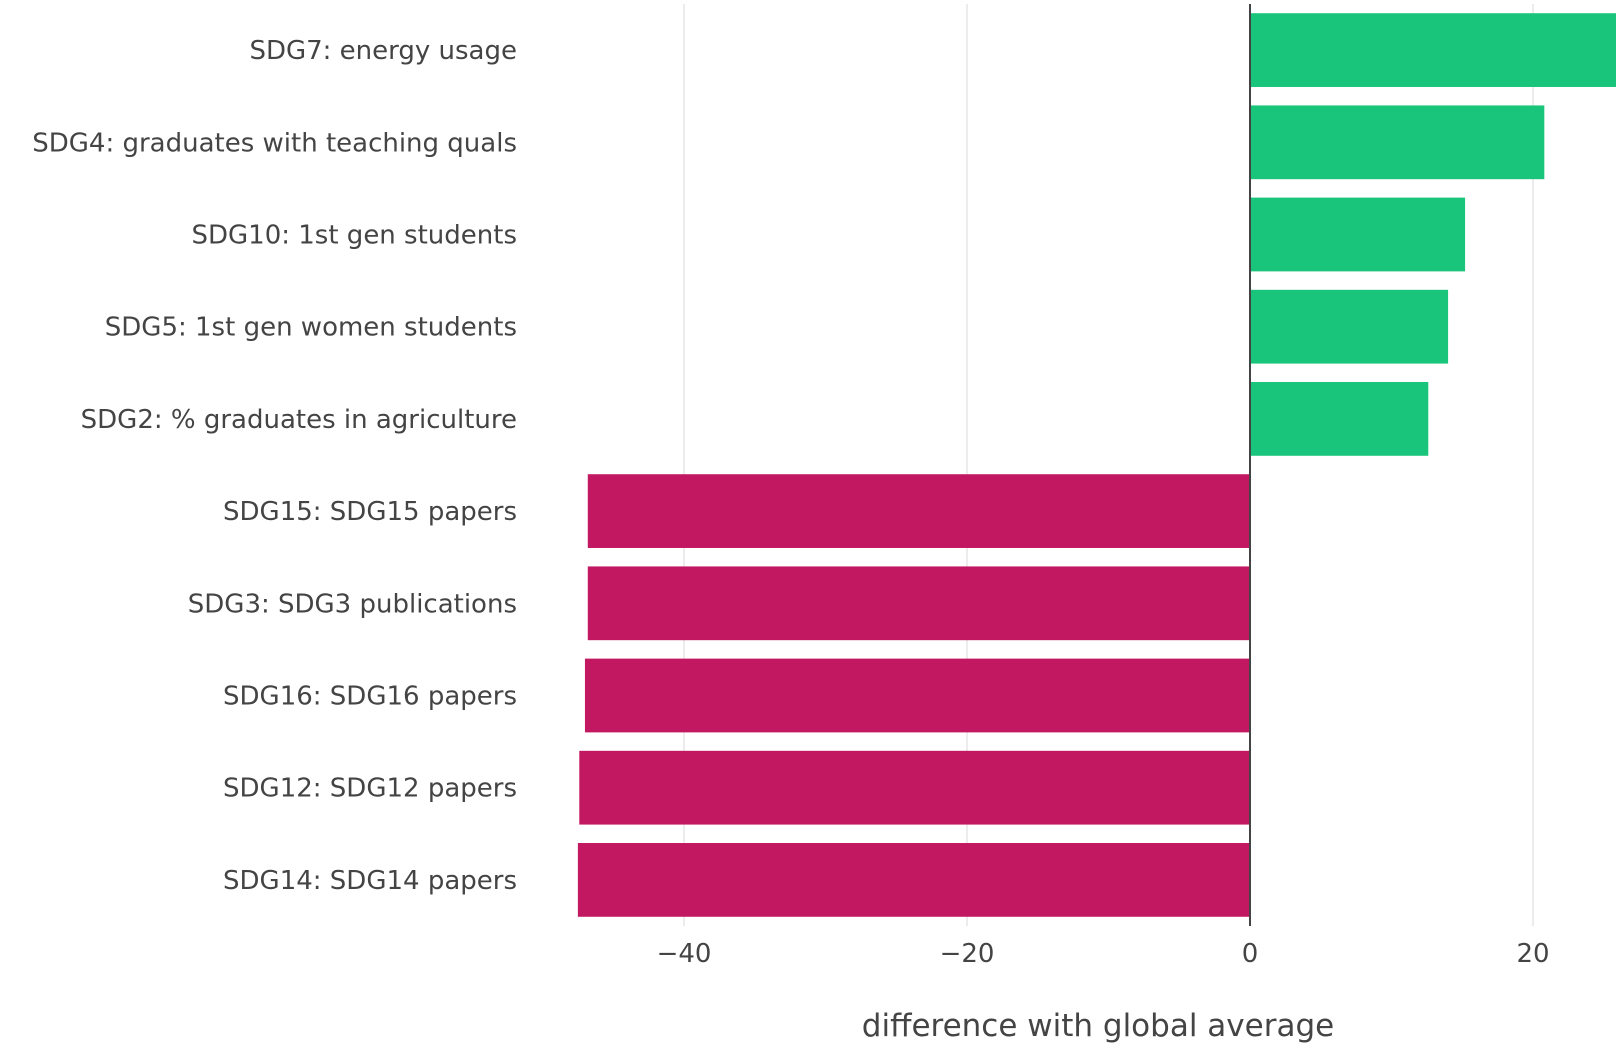 This screenshot has height=1056, width=1616. Describe the element at coordinates (684, 954) in the screenshot. I see `x-tick-label: −40` at that location.